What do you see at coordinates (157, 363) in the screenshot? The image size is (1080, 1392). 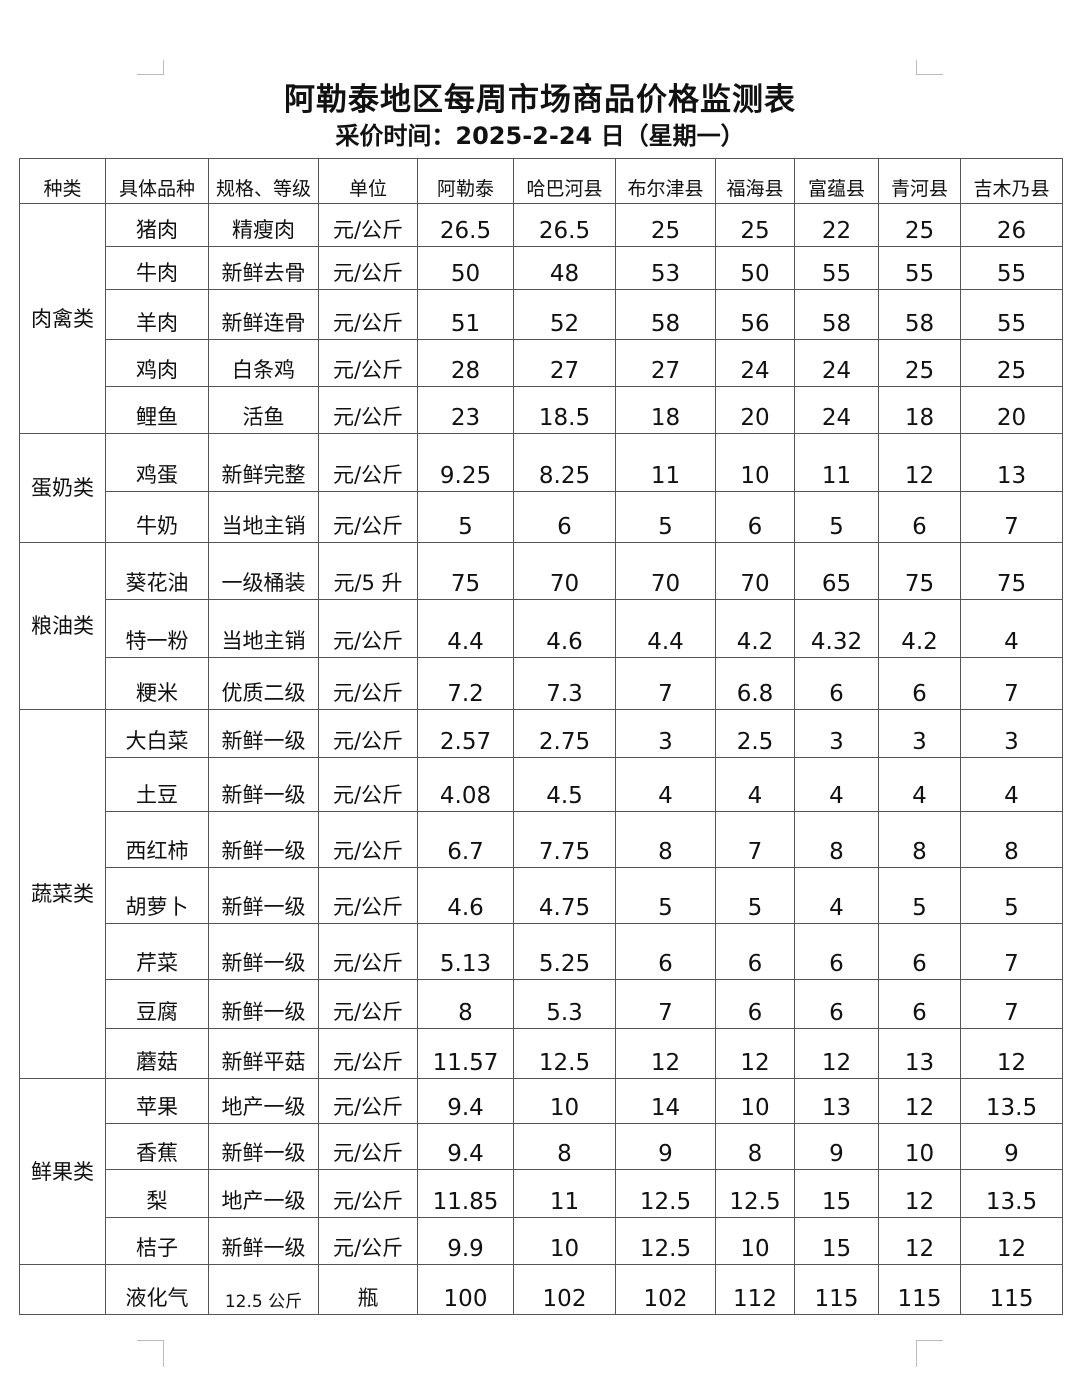 I see `item-name-cell: 鸡肉` at bounding box center [157, 363].